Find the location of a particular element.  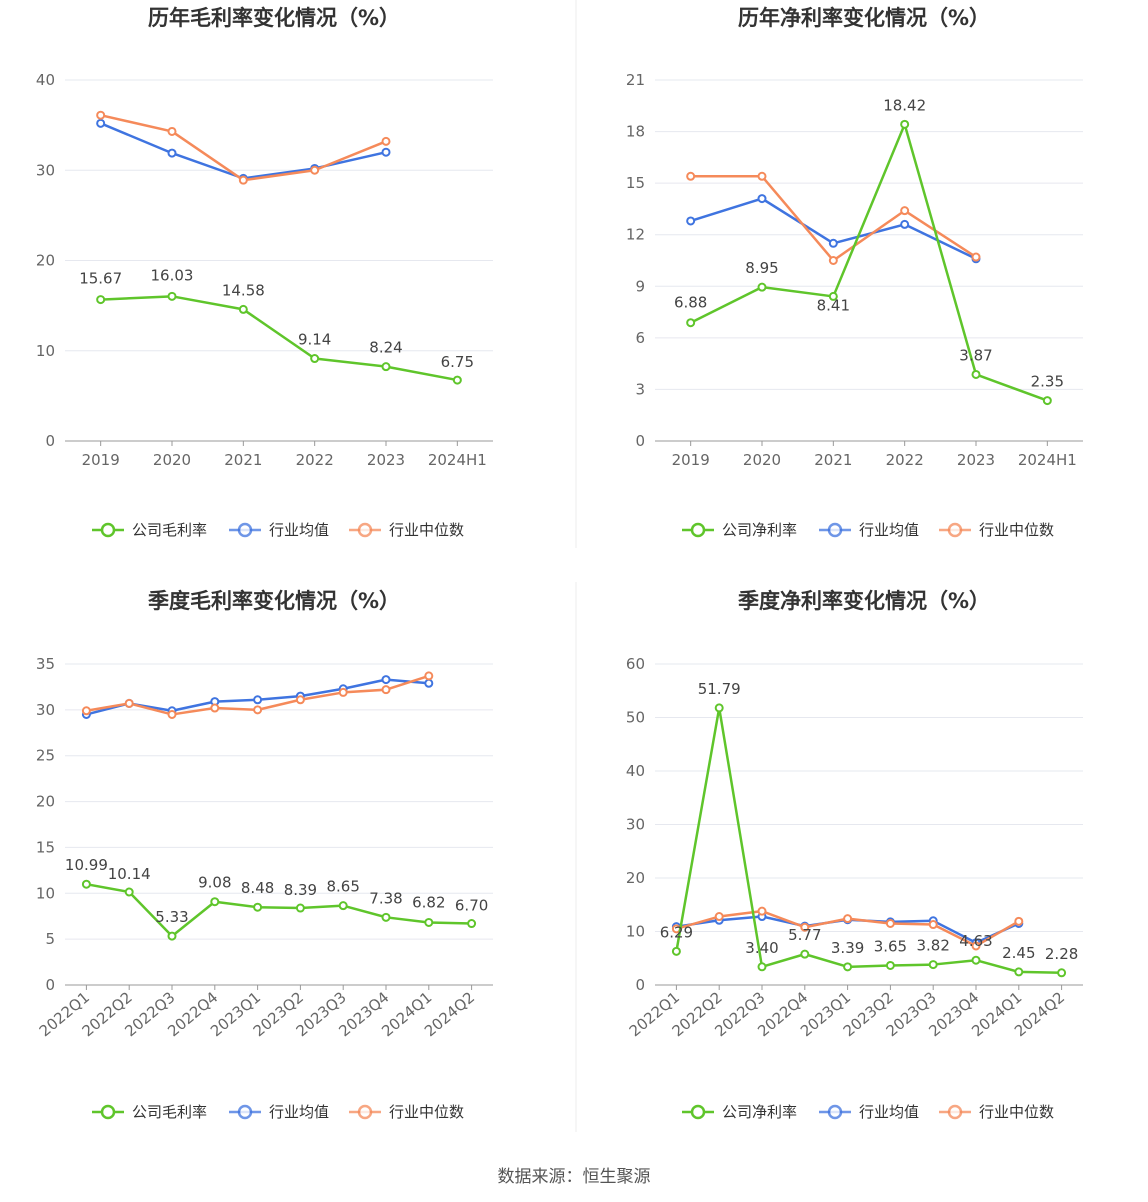

y-tick-label: 50 is located at coordinates (635, 718).